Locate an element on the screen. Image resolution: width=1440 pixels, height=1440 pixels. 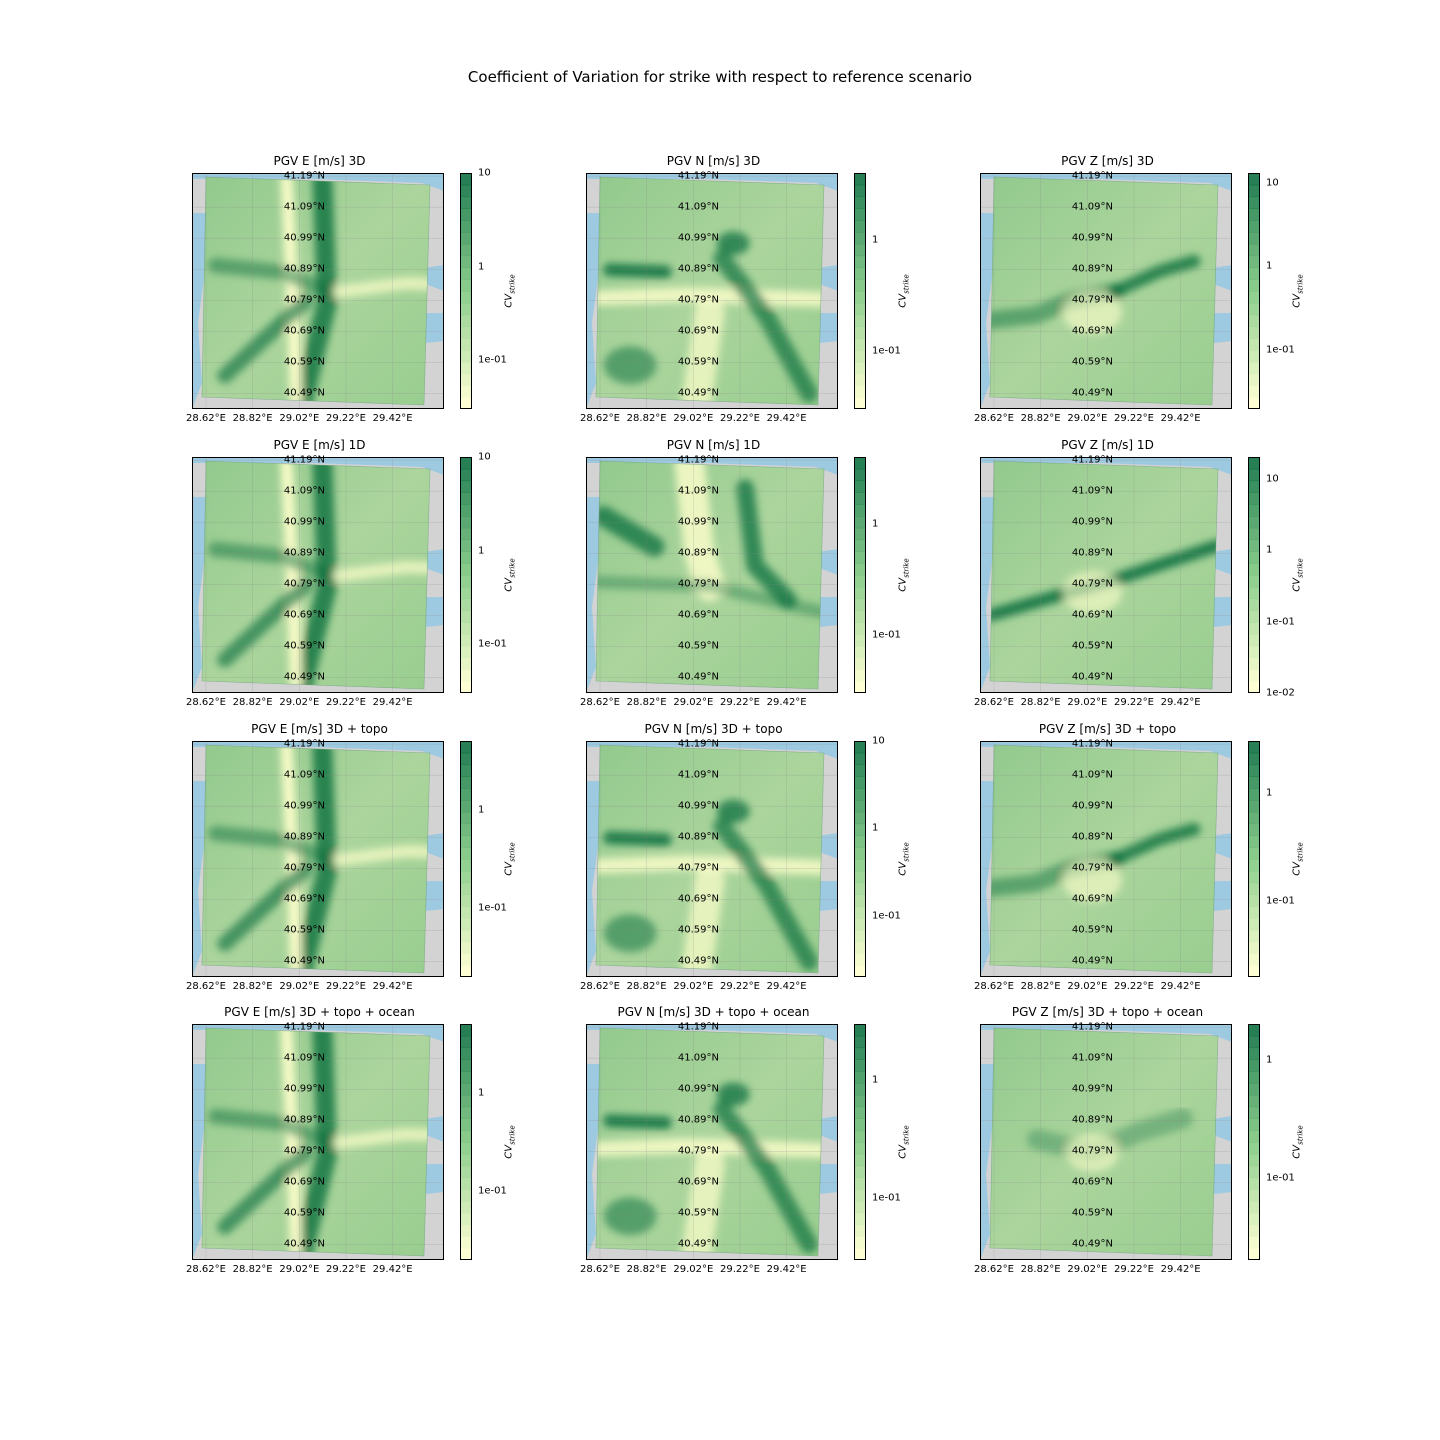
subplot-title: PGV Z [m/s] 3D is located at coordinates (1107, 161).